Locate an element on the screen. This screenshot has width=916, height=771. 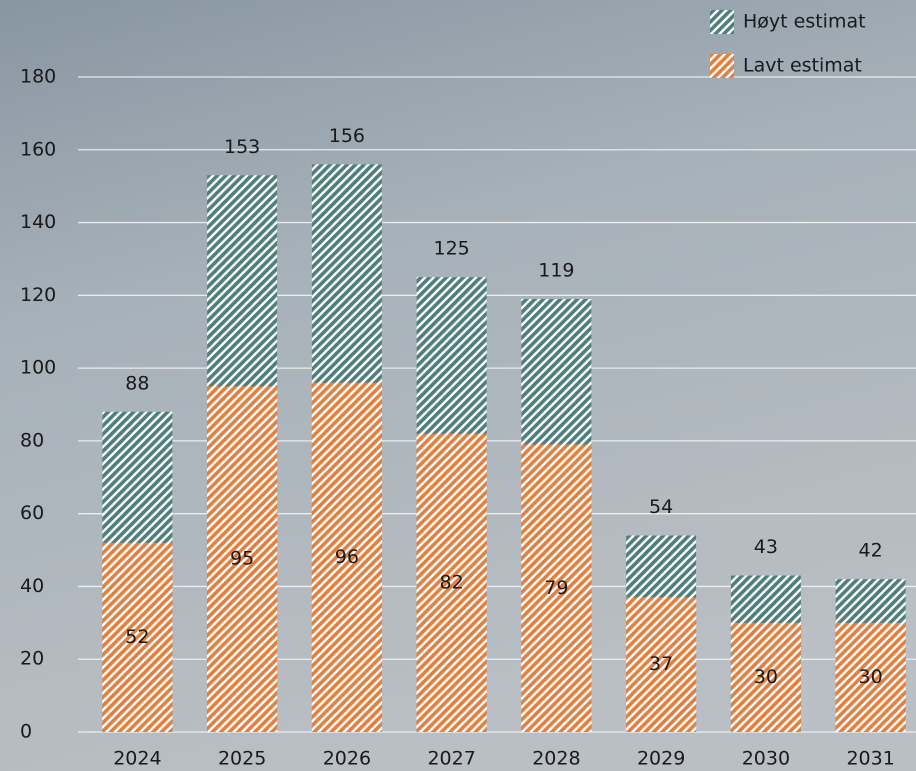
value-label: 95 is located at coordinates (242, 559).